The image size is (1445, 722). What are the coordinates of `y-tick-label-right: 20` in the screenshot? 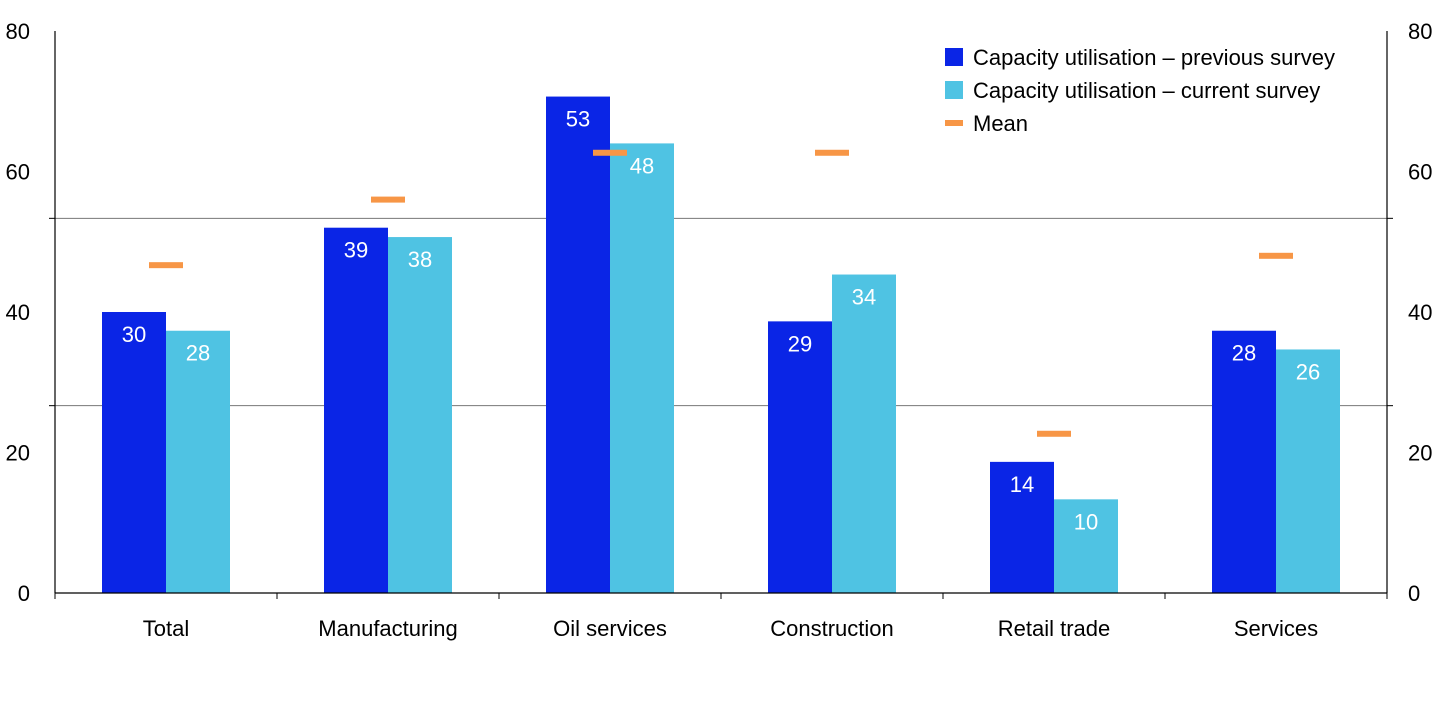 It's located at (1420, 453).